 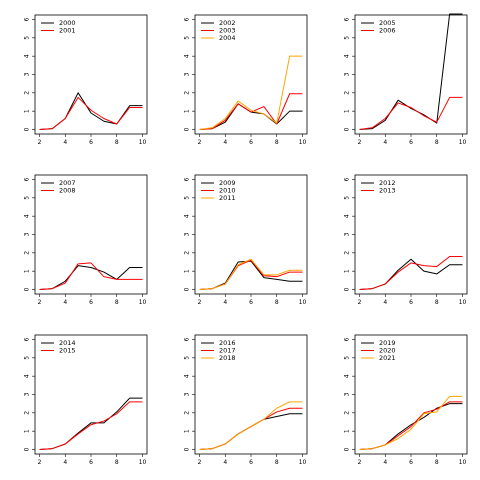 I want to click on series-line-2008, so click(x=91, y=276).